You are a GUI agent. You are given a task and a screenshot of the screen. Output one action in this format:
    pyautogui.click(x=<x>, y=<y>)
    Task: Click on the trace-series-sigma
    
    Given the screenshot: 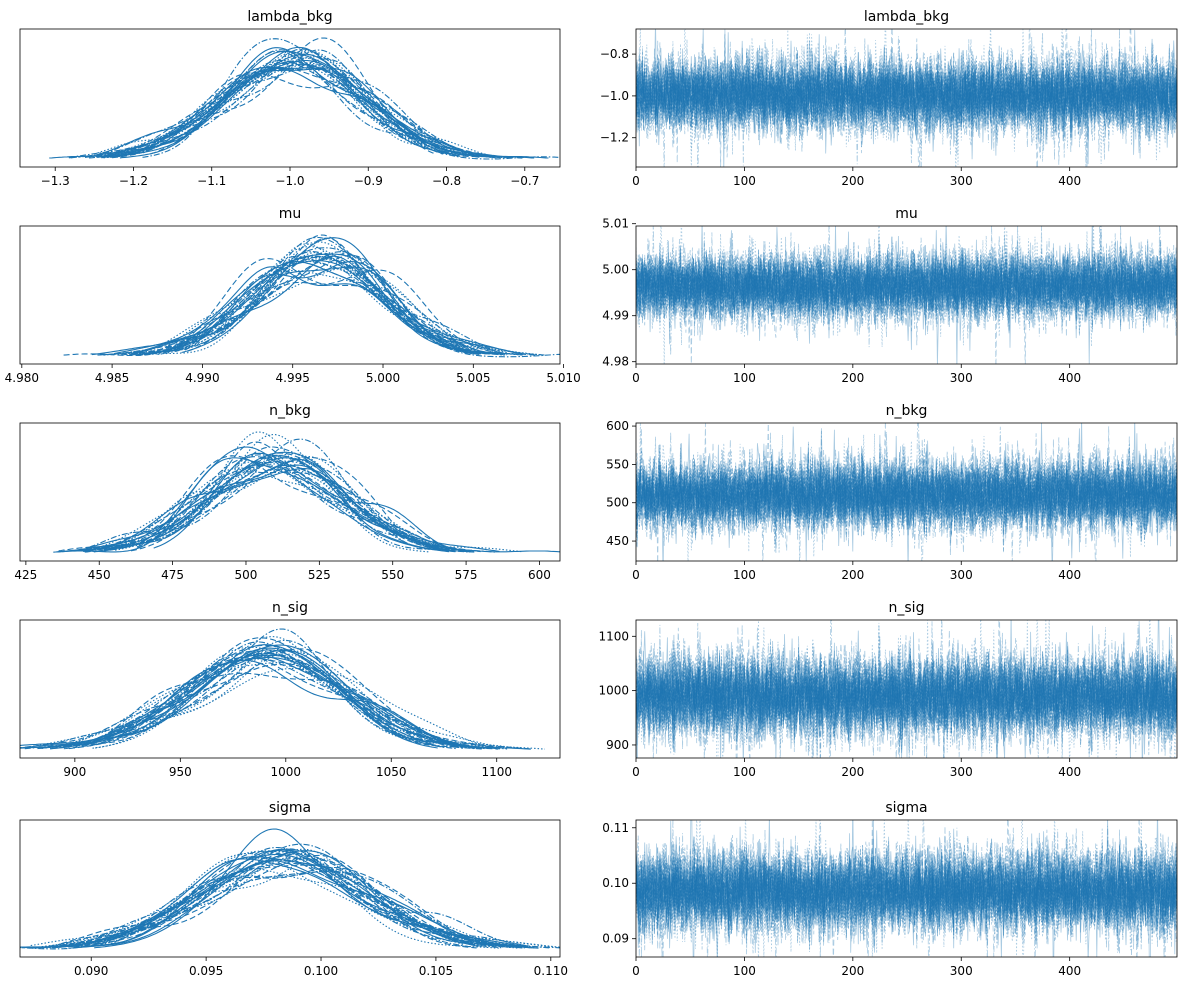 What is the action you would take?
    pyautogui.click(x=906, y=888)
    